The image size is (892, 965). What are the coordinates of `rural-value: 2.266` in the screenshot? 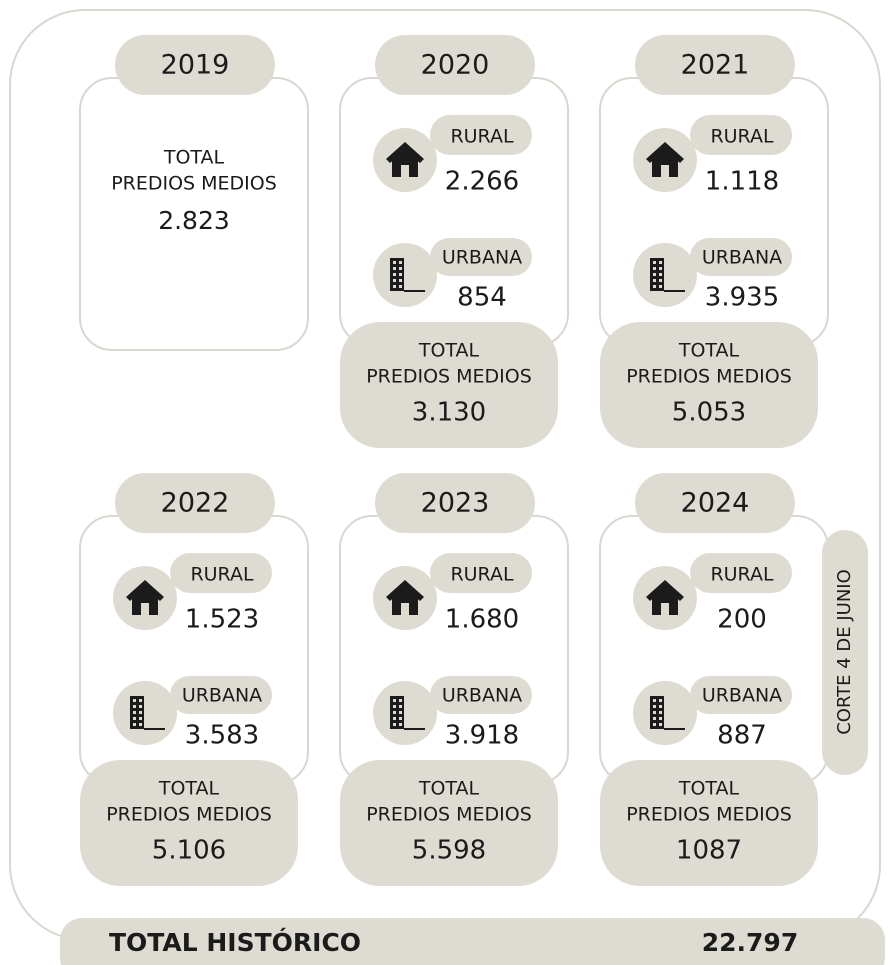 It's located at (482, 182).